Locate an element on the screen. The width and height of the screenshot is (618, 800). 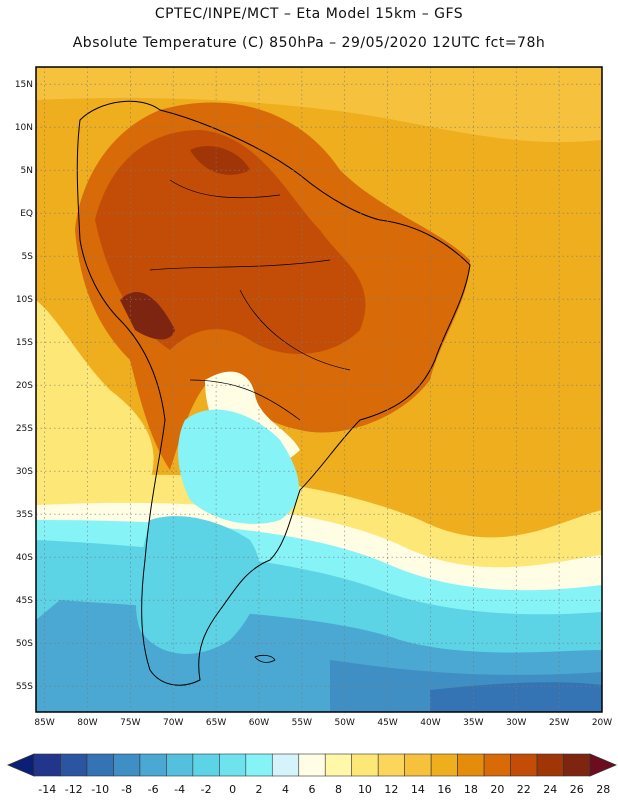
latitude-label: 20S is located at coordinates (24, 386).